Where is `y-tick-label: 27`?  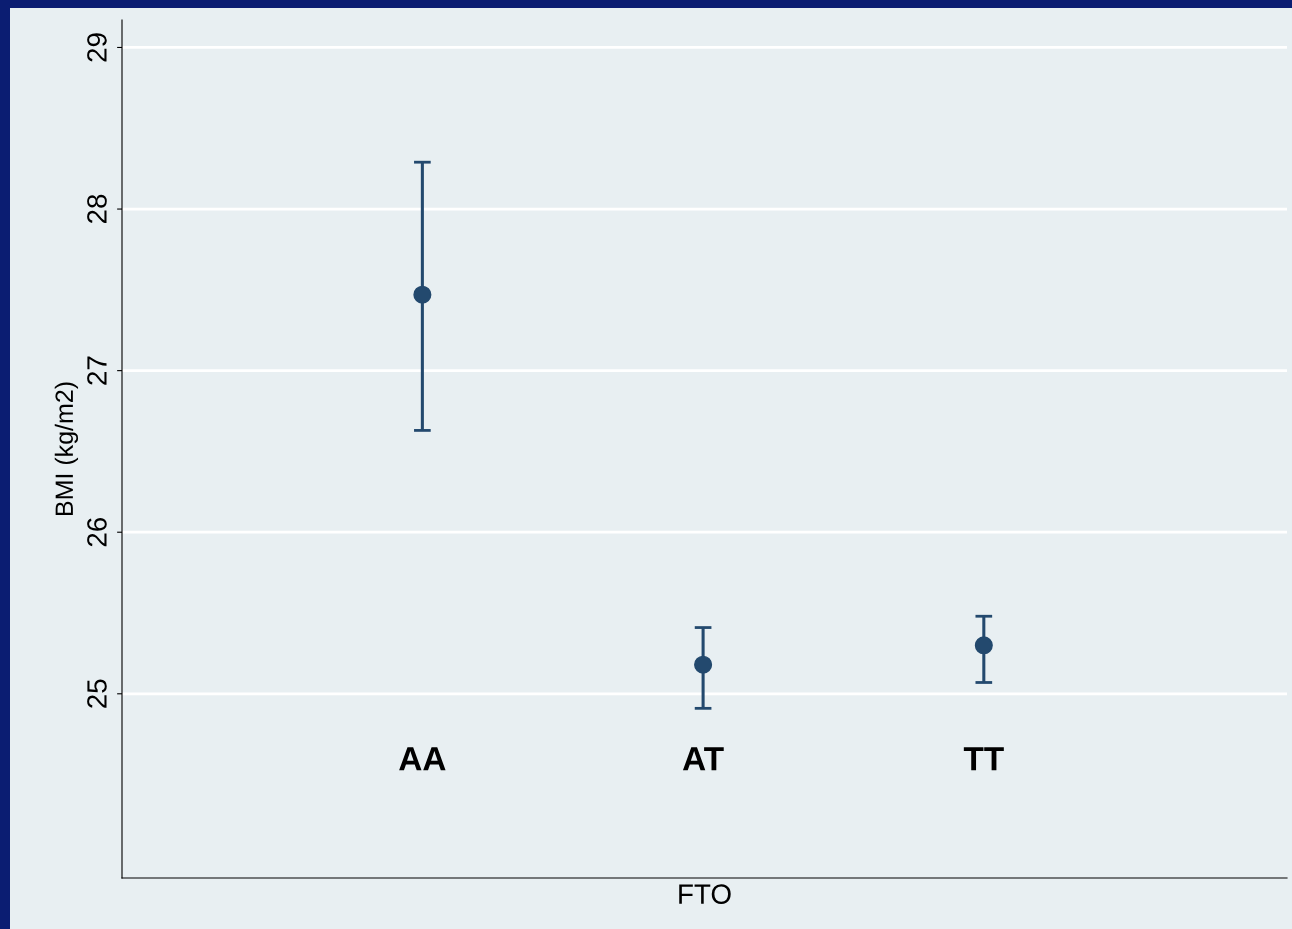 y-tick-label: 27 is located at coordinates (97, 370).